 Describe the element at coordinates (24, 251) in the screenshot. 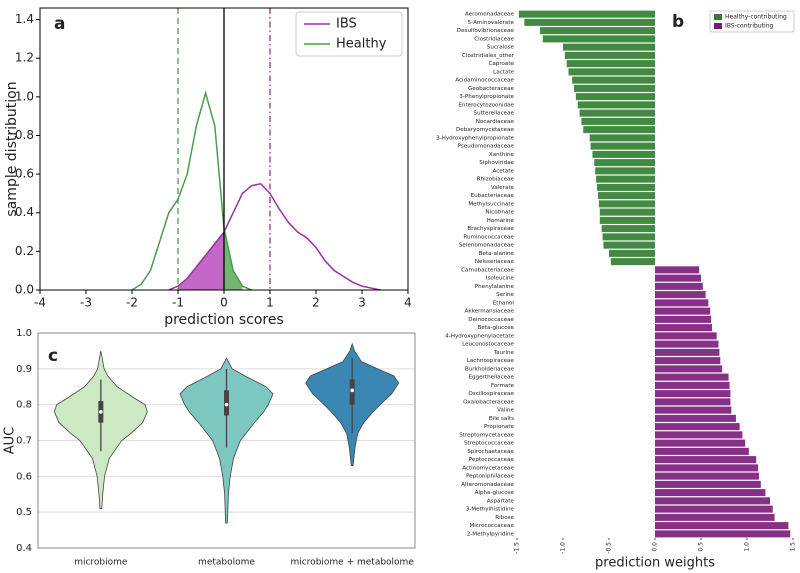

I see `y-tick-label: 0.2` at that location.